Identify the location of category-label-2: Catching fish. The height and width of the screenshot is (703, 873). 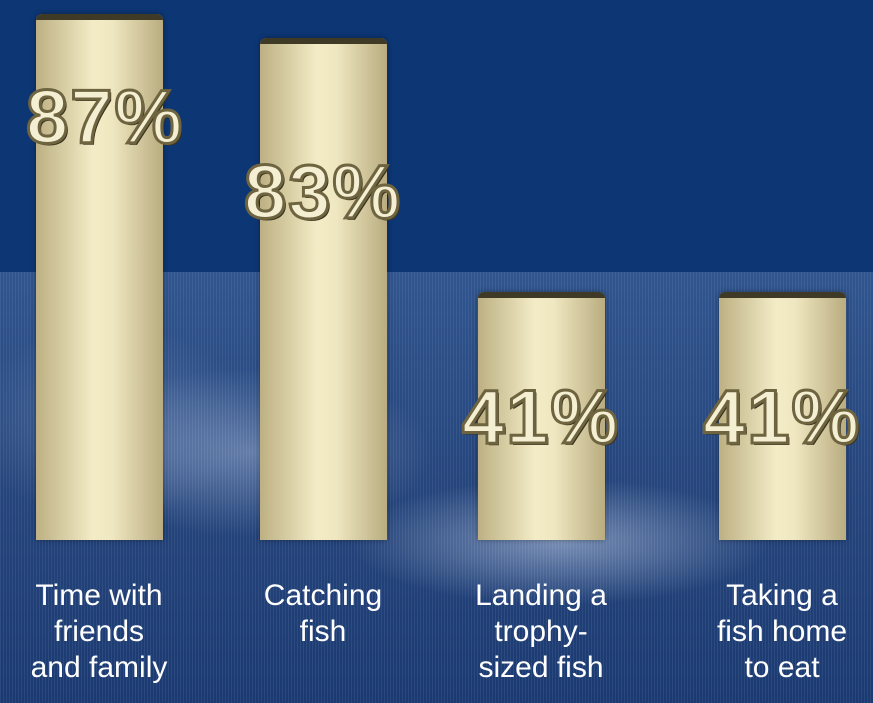
(323, 614).